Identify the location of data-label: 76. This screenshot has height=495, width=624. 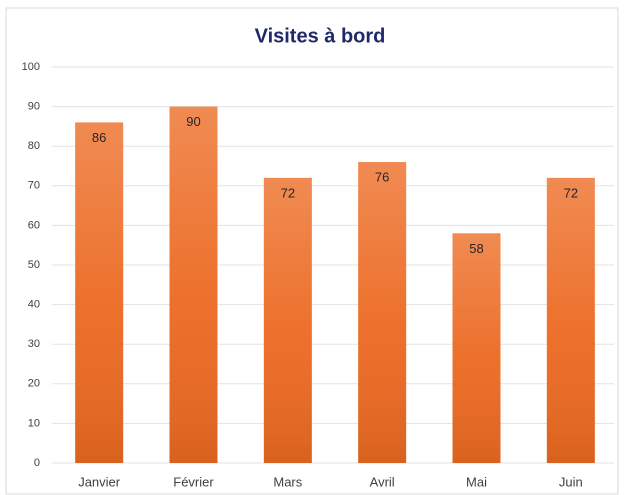
(382, 176).